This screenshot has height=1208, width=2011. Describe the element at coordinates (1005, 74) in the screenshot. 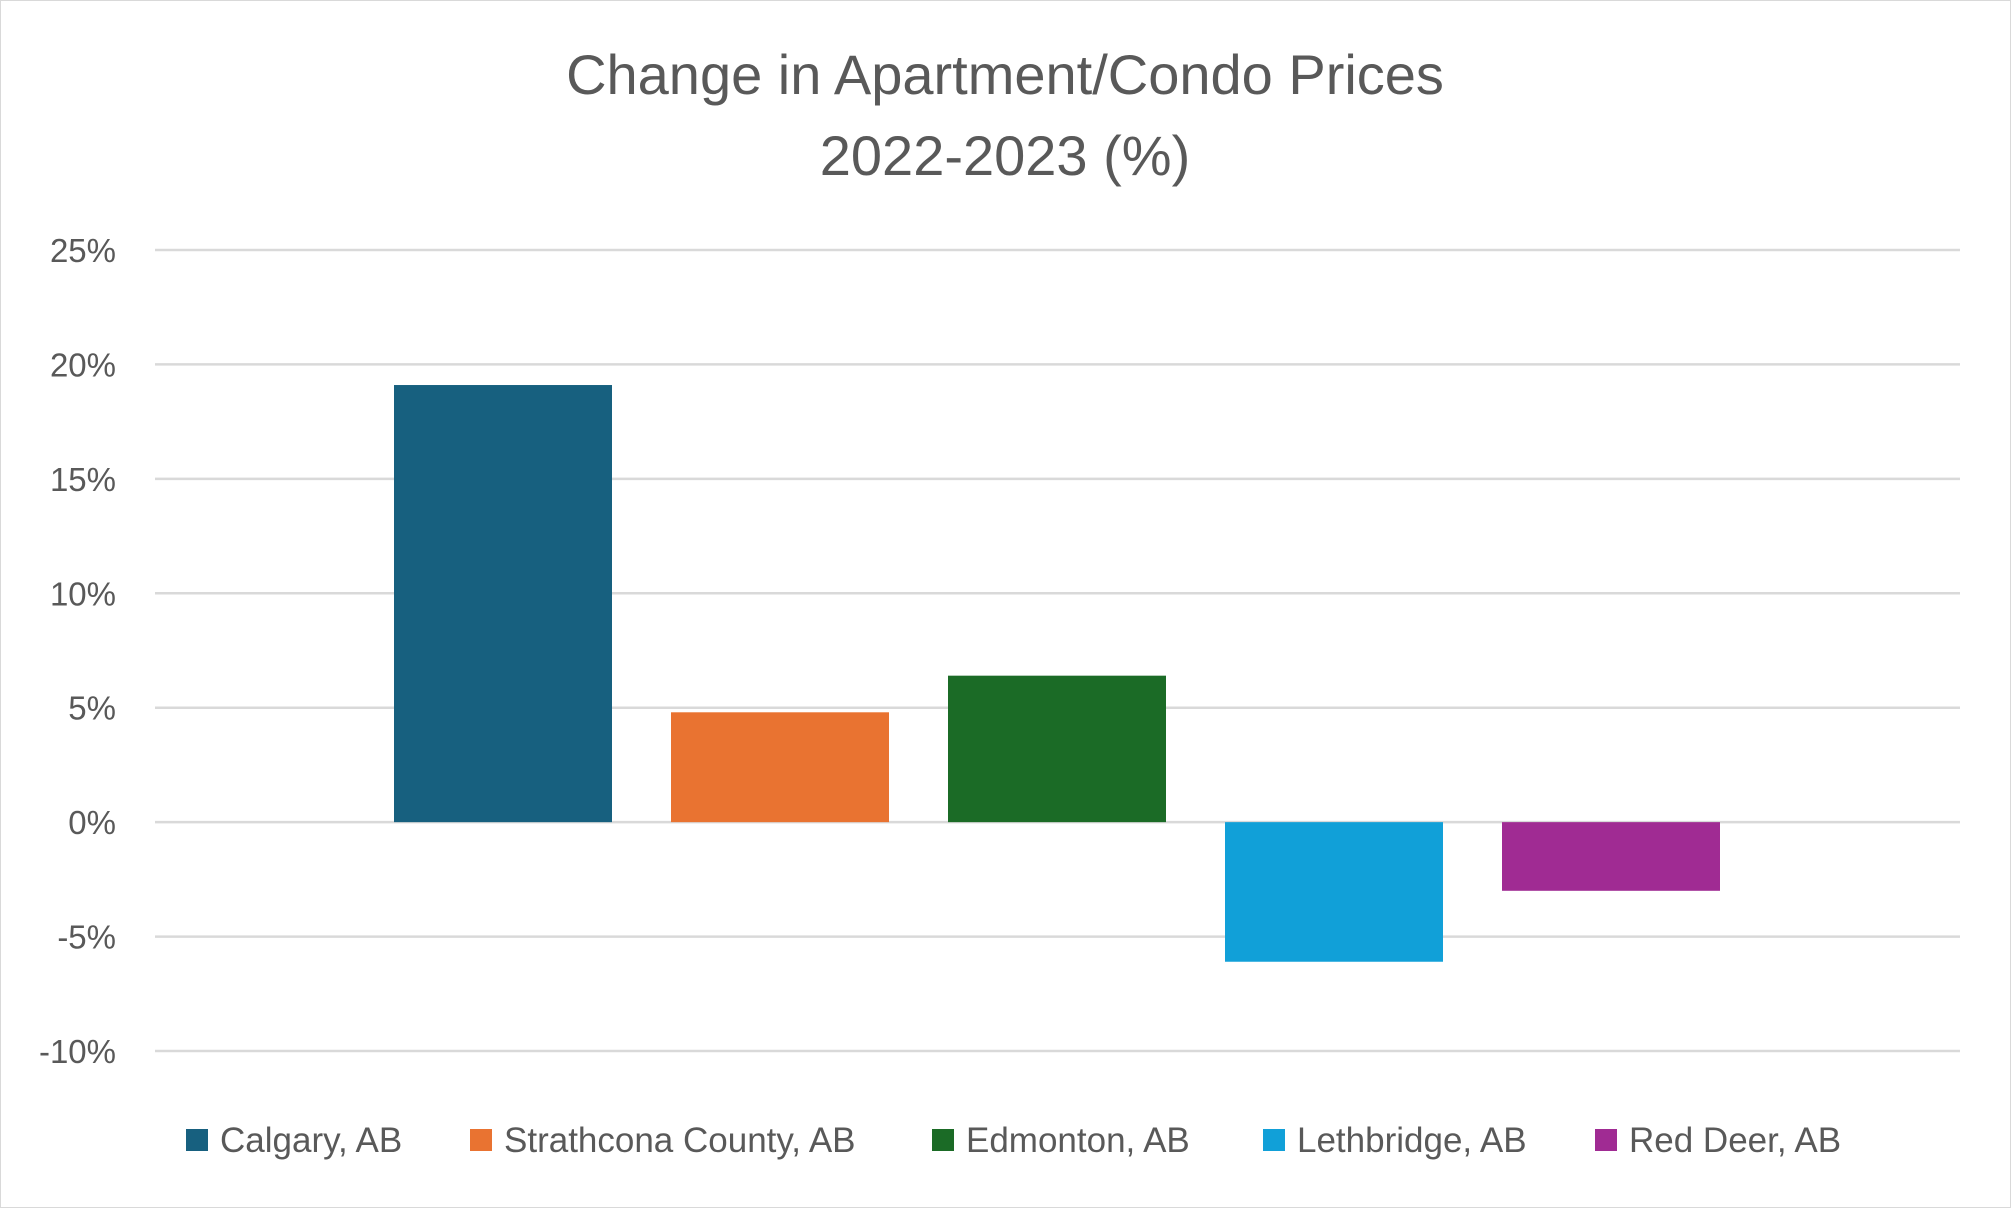

I see `chart-title-line-1: Change in Apartment/Condo Prices` at that location.